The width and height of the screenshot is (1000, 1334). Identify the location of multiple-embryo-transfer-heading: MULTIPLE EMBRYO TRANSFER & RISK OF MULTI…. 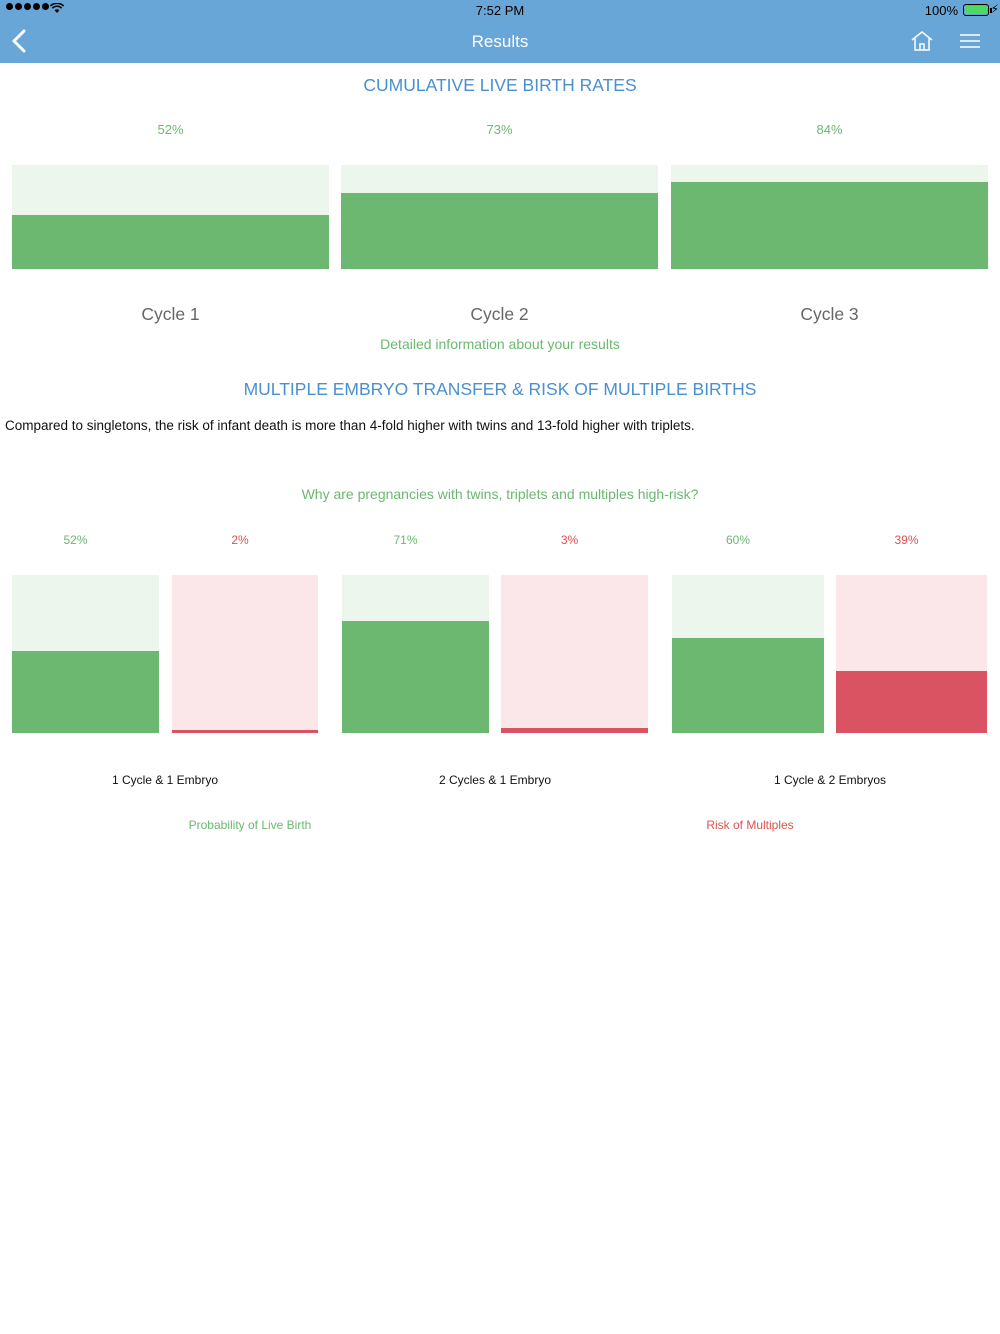
(500, 389).